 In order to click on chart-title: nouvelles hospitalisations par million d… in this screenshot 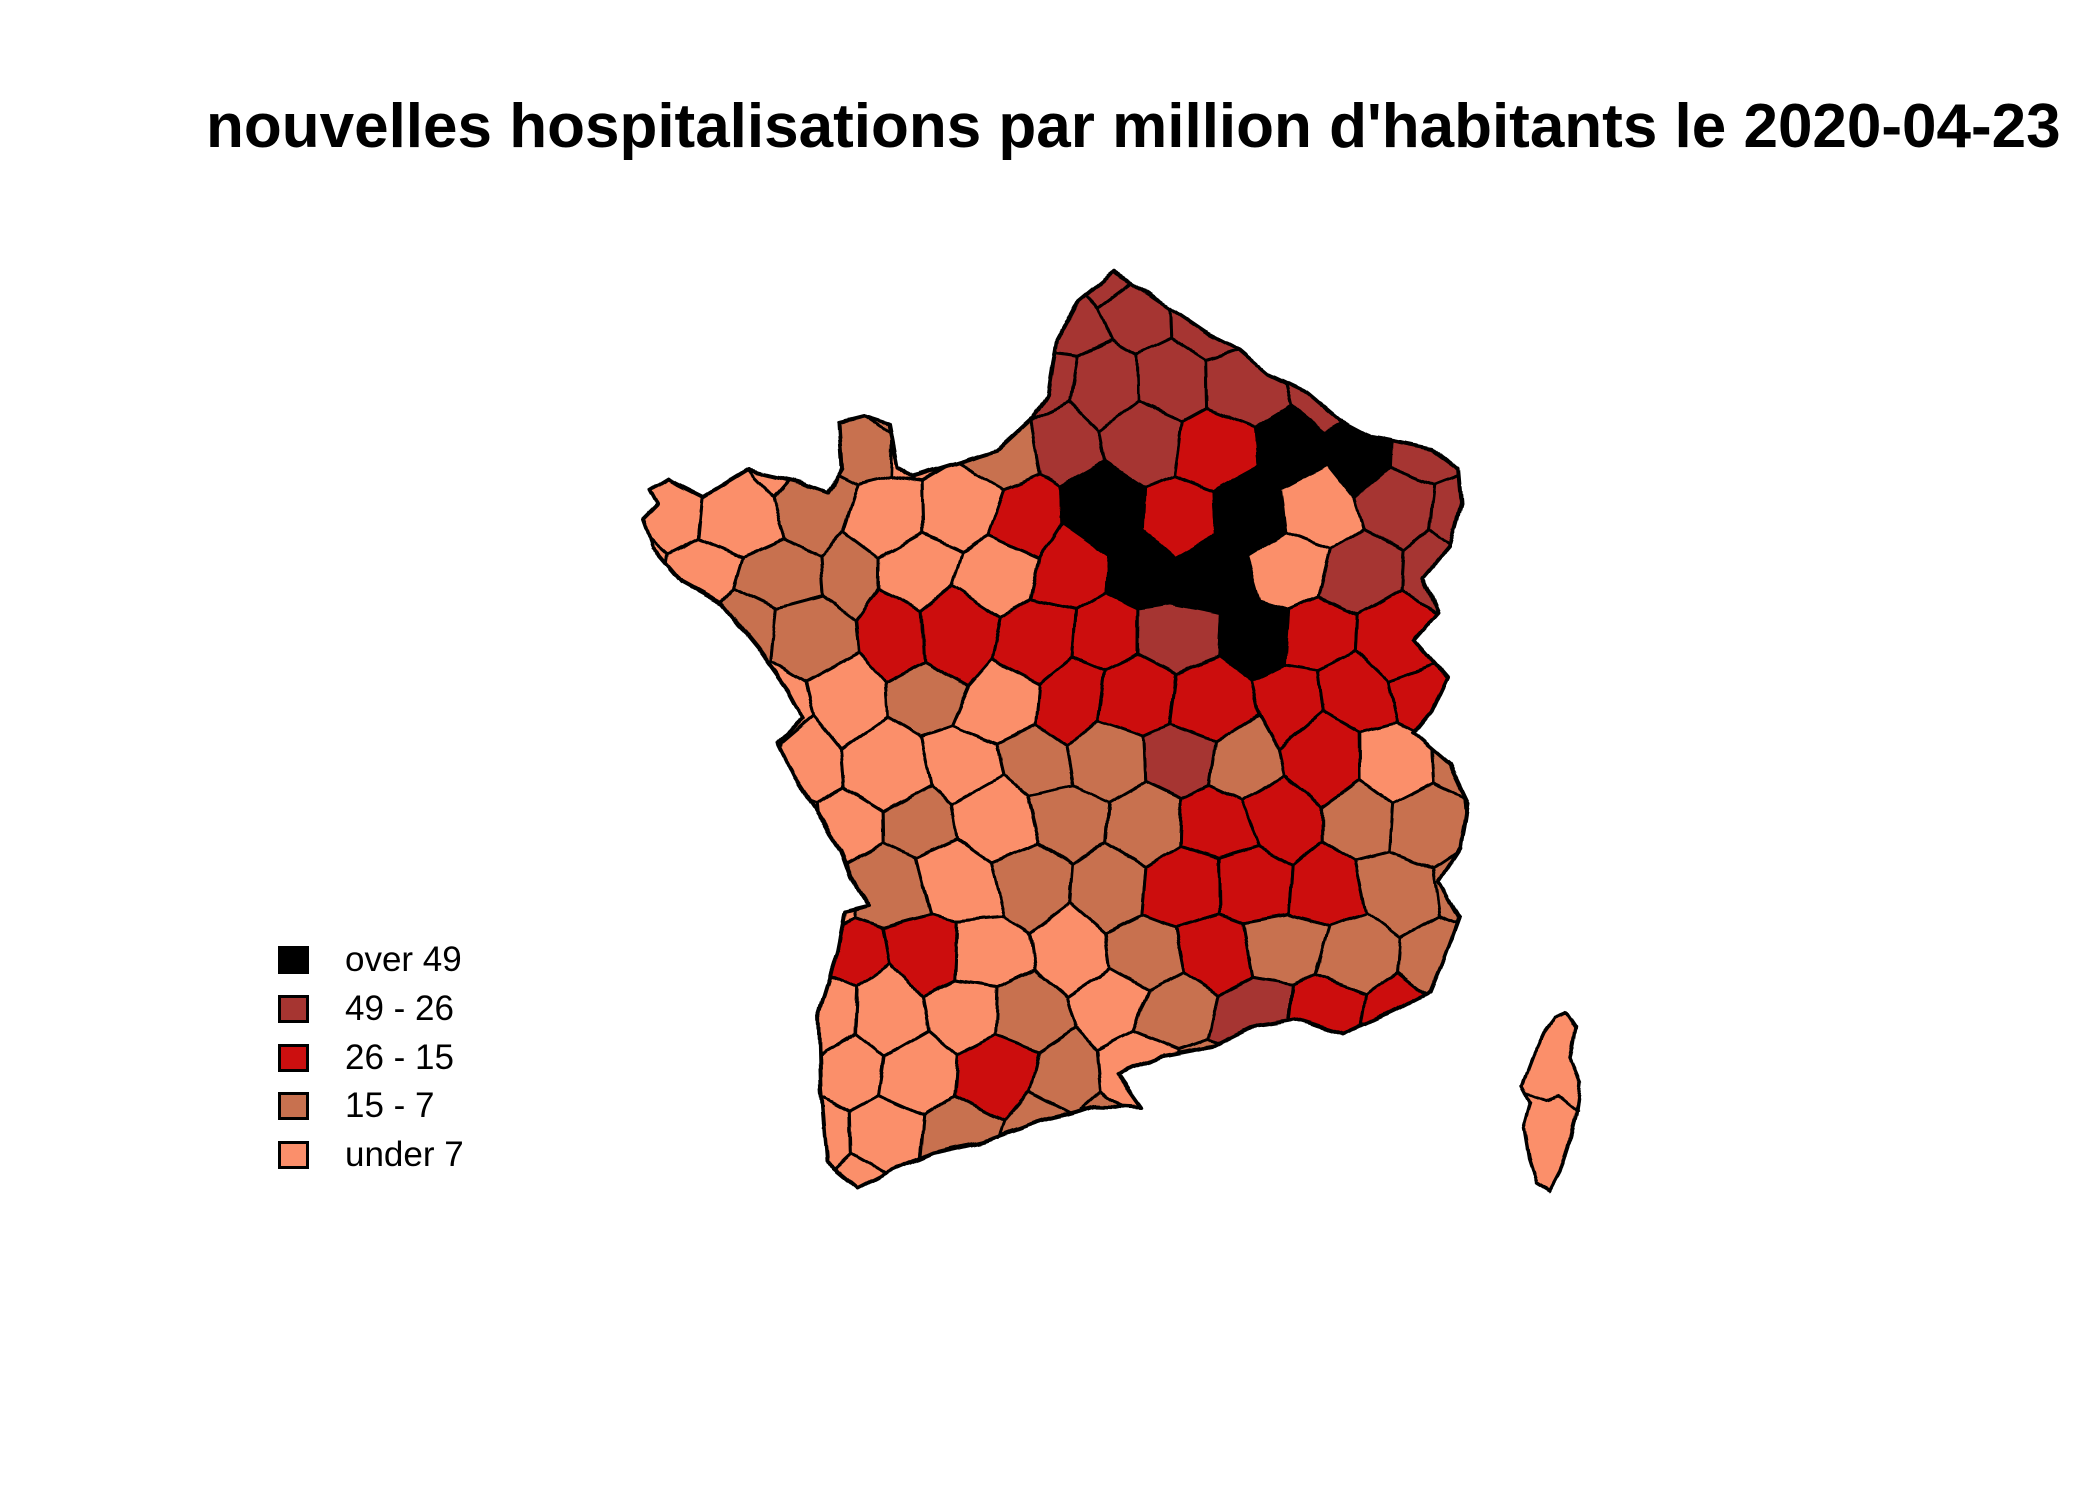, I will do `click(1133, 126)`.